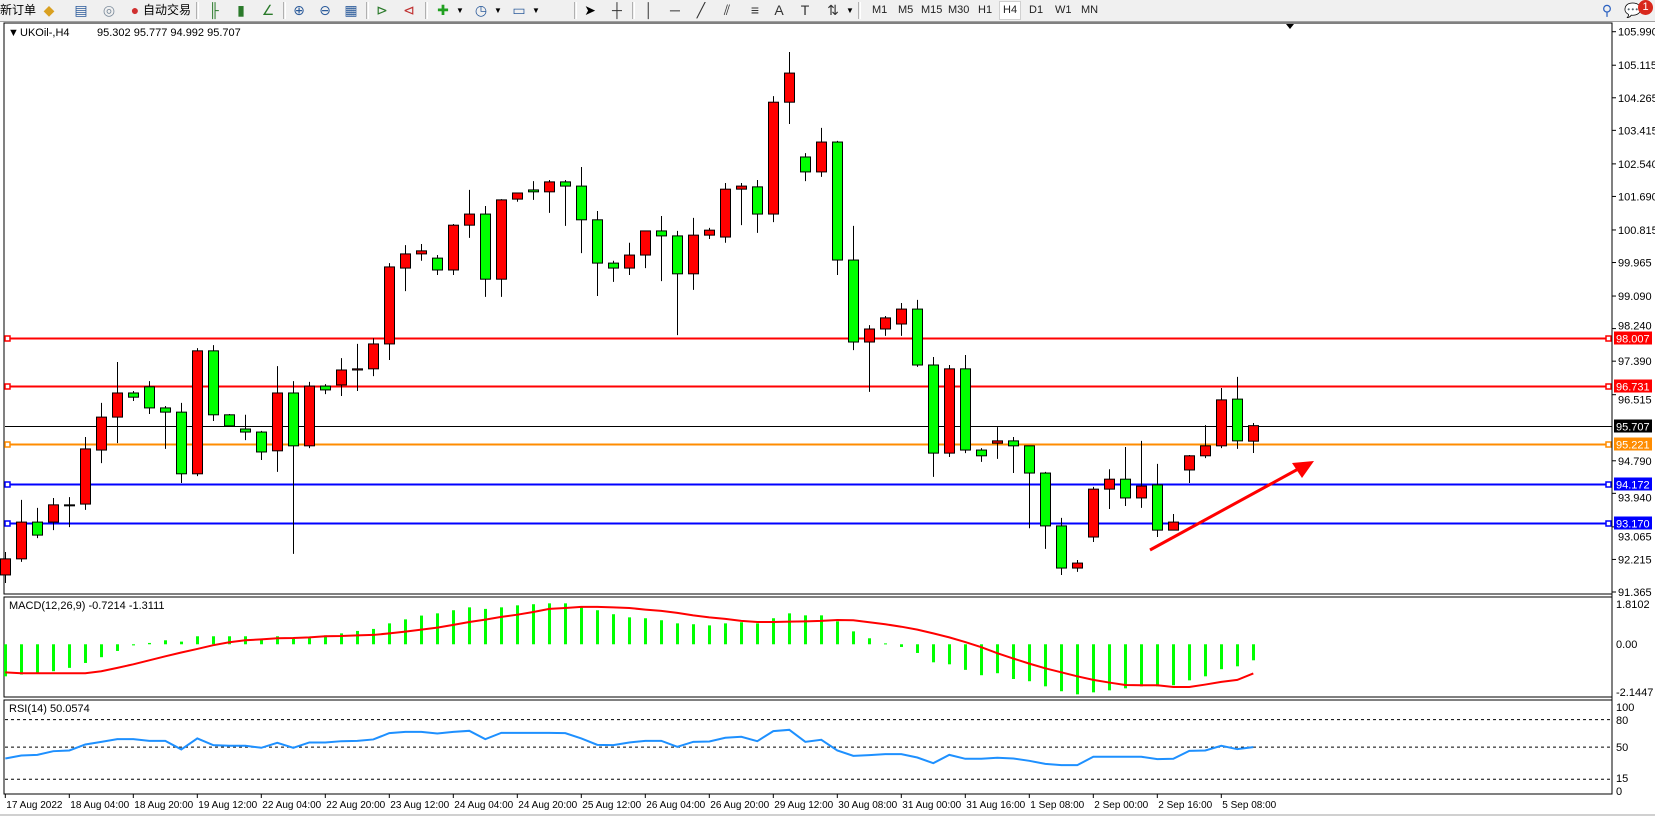  Describe the element at coordinates (1607, 10) in the screenshot. I see `search-icon: ⚲` at that location.